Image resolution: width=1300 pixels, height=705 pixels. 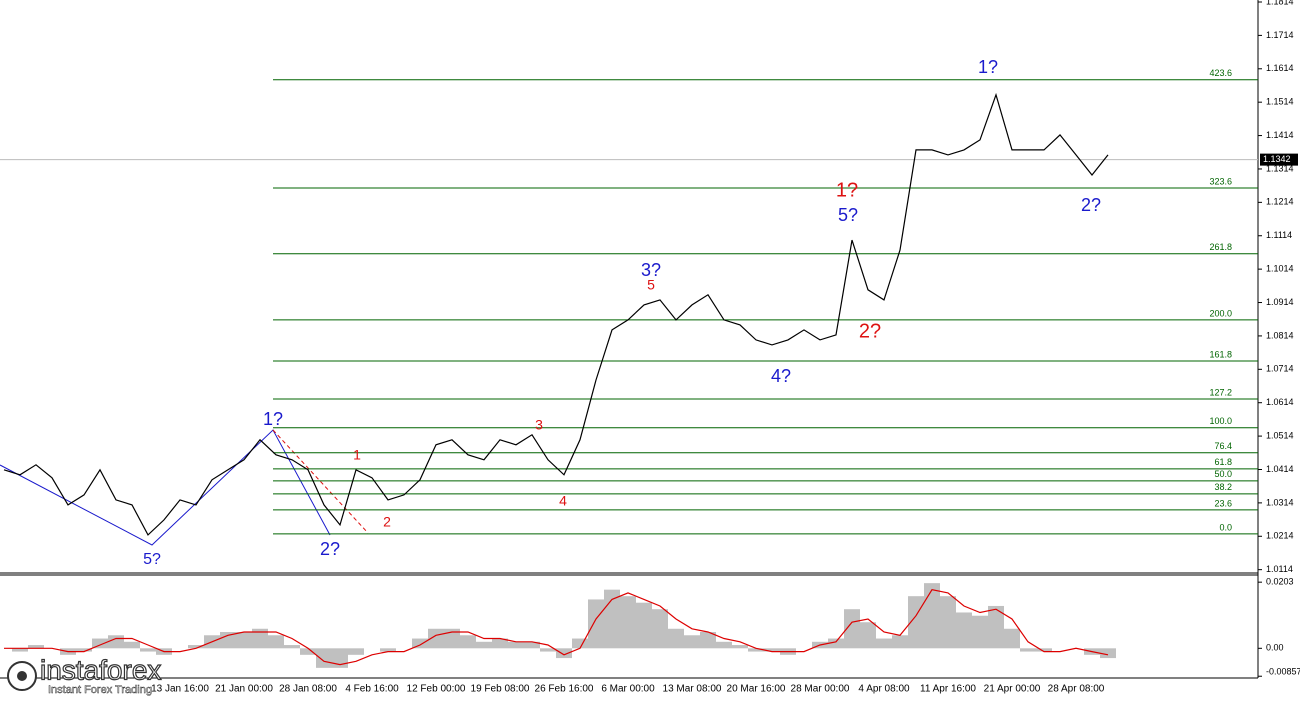 I want to click on x-tick-label: 12 Feb 00:00, so click(x=436, y=689).